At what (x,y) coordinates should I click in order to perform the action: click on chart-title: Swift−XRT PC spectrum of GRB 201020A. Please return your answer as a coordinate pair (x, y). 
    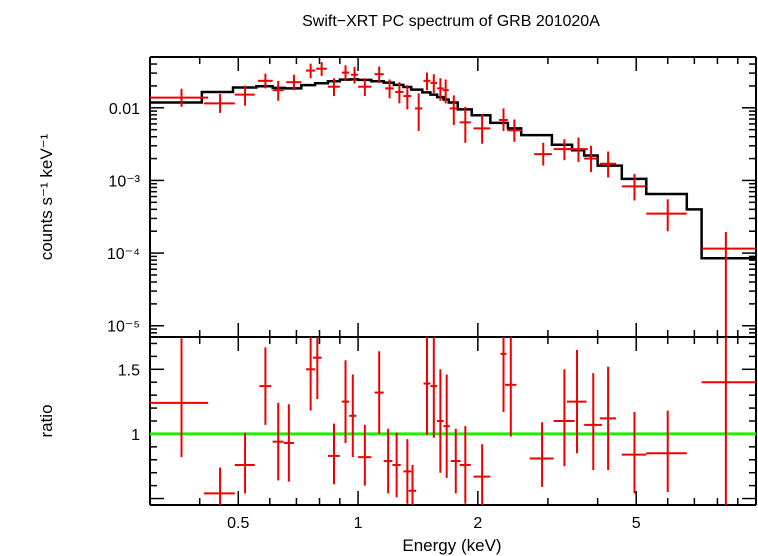
    Looking at the image, I should click on (451, 21).